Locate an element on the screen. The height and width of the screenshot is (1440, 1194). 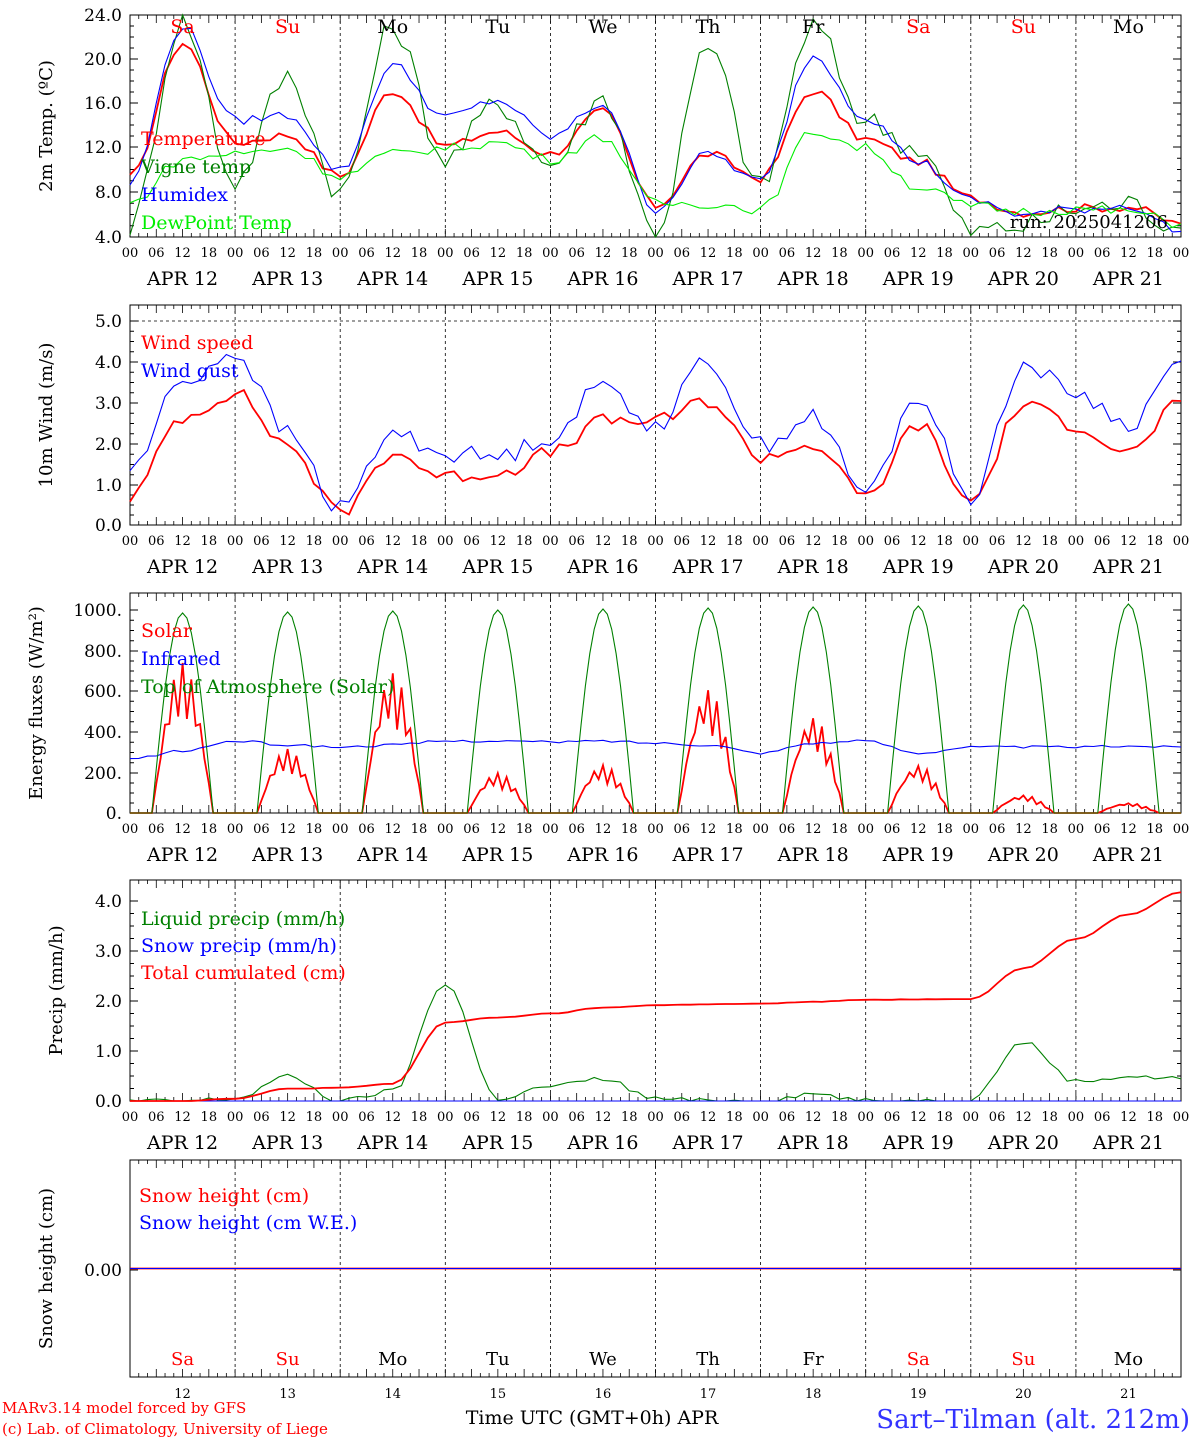
weekday-label: Tu is located at coordinates (497, 27).